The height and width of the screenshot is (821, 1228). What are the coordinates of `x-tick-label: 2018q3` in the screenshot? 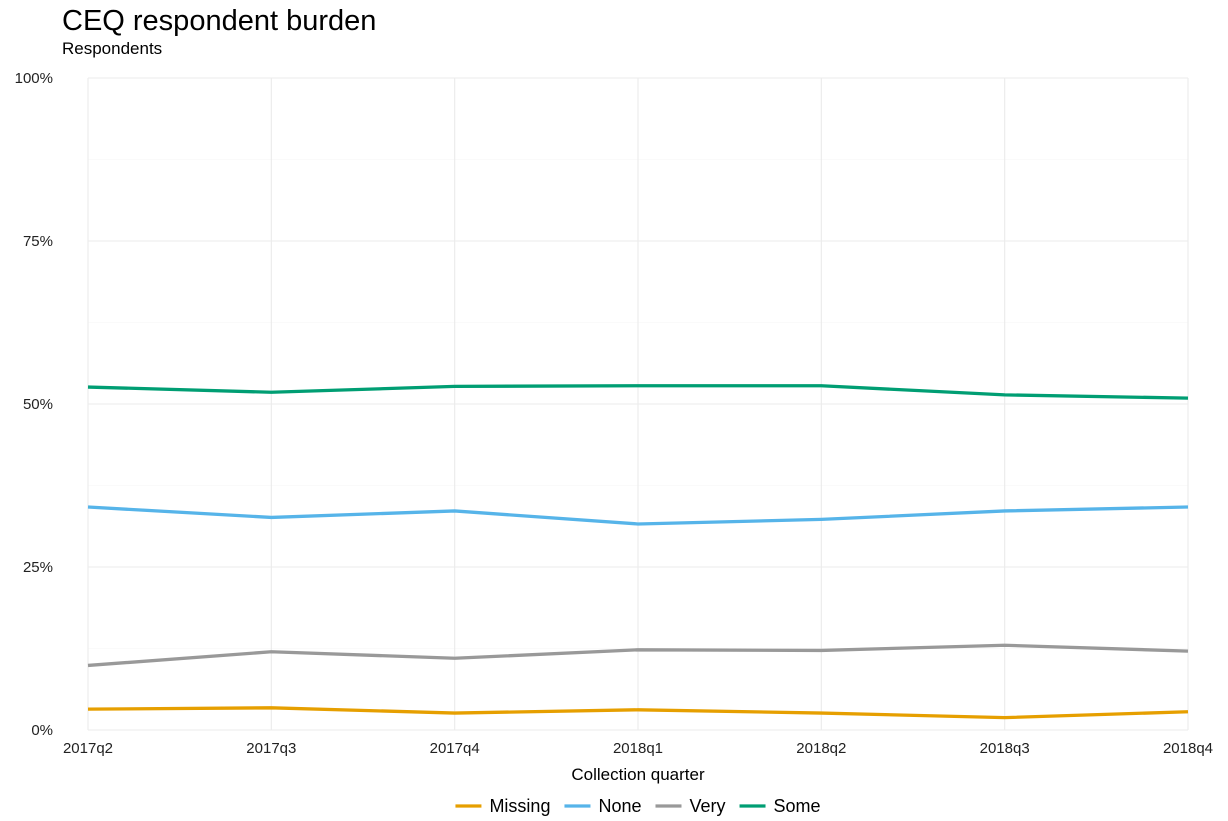 It's located at (1005, 748).